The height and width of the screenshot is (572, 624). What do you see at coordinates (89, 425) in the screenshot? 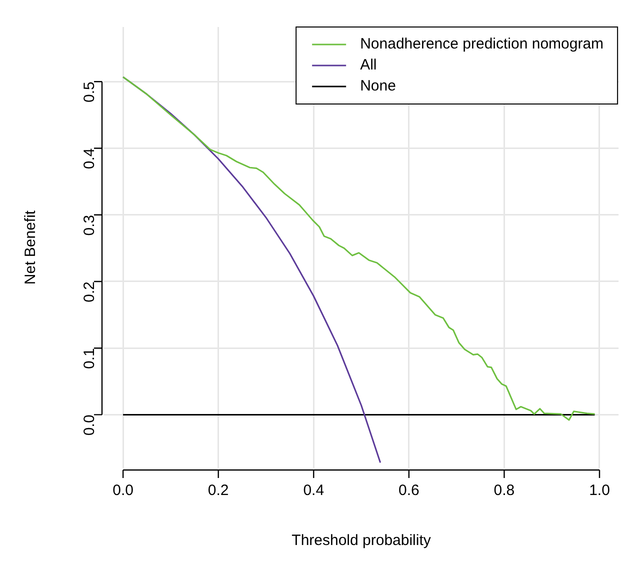
I see `y-tick-label: 0.0` at bounding box center [89, 425].